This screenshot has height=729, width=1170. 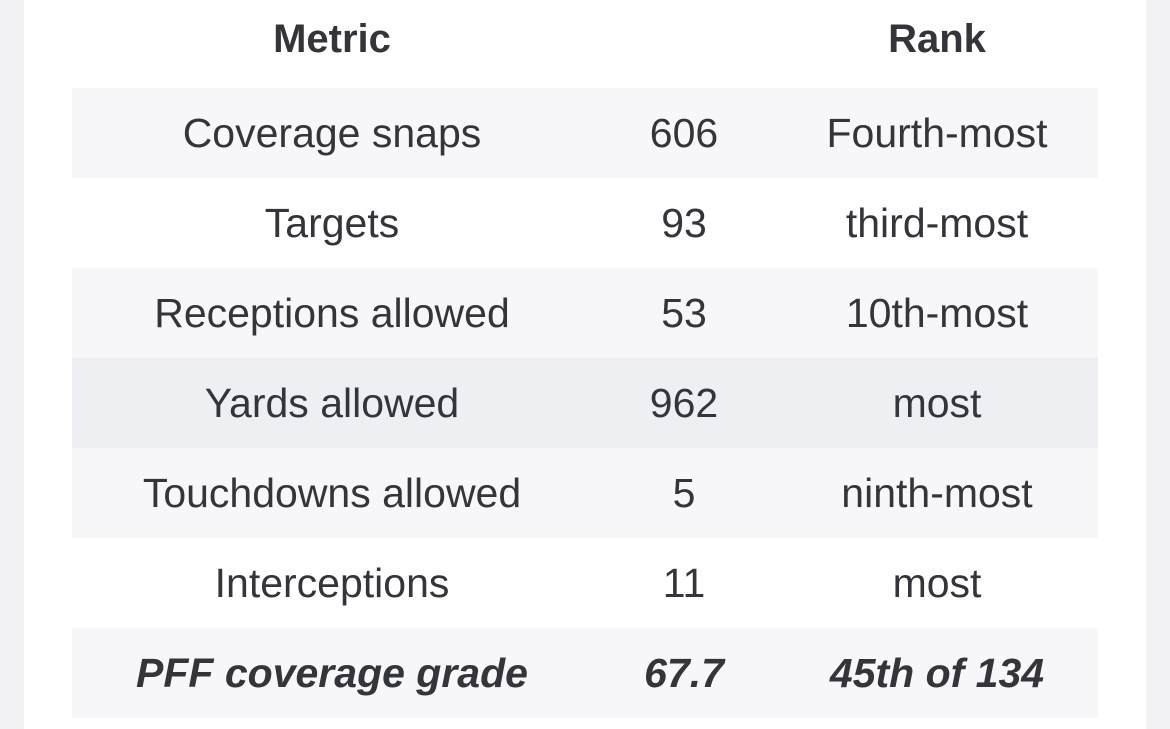 I want to click on metric-cell: Targets, so click(x=332, y=222).